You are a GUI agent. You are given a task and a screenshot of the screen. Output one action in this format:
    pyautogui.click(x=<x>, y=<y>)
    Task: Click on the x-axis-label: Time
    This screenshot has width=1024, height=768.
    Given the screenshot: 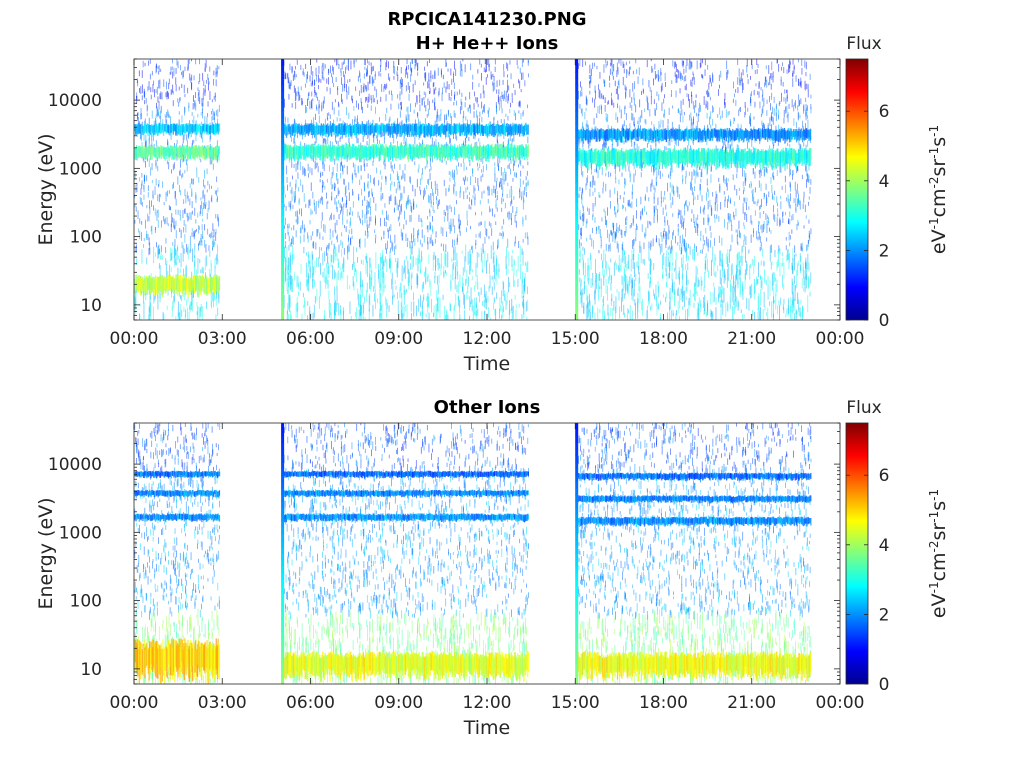 What is the action you would take?
    pyautogui.click(x=487, y=364)
    